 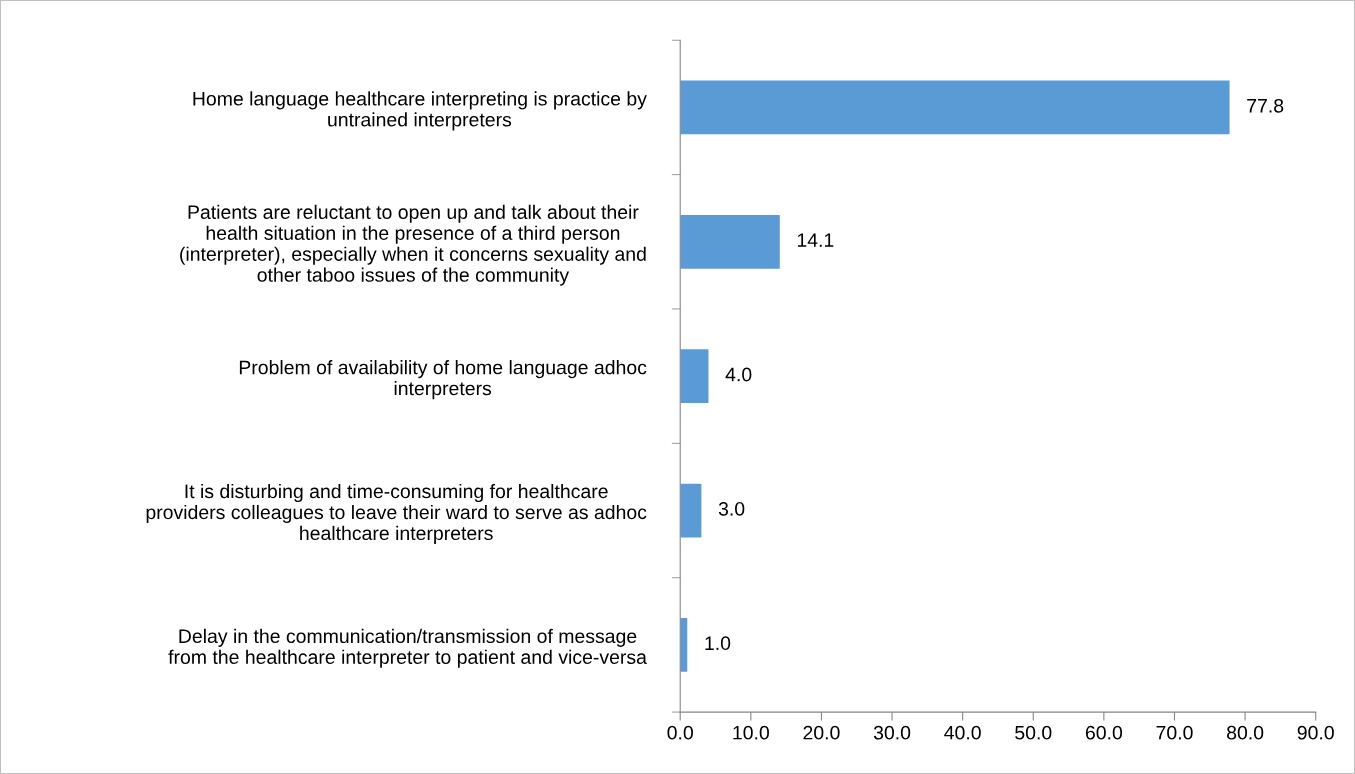 I want to click on x-tick-label: 20.0, so click(x=821, y=732).